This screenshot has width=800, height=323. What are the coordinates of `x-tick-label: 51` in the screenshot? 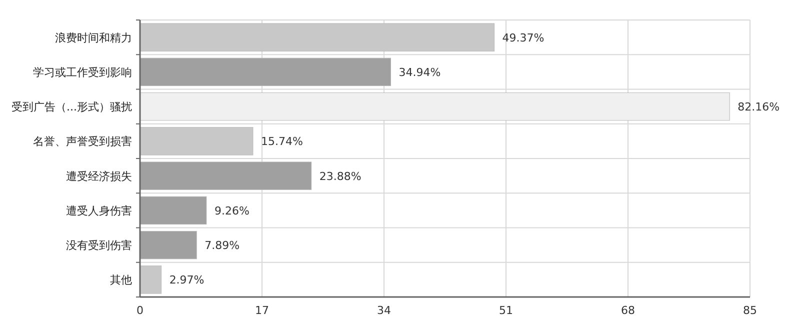 It's located at (506, 310).